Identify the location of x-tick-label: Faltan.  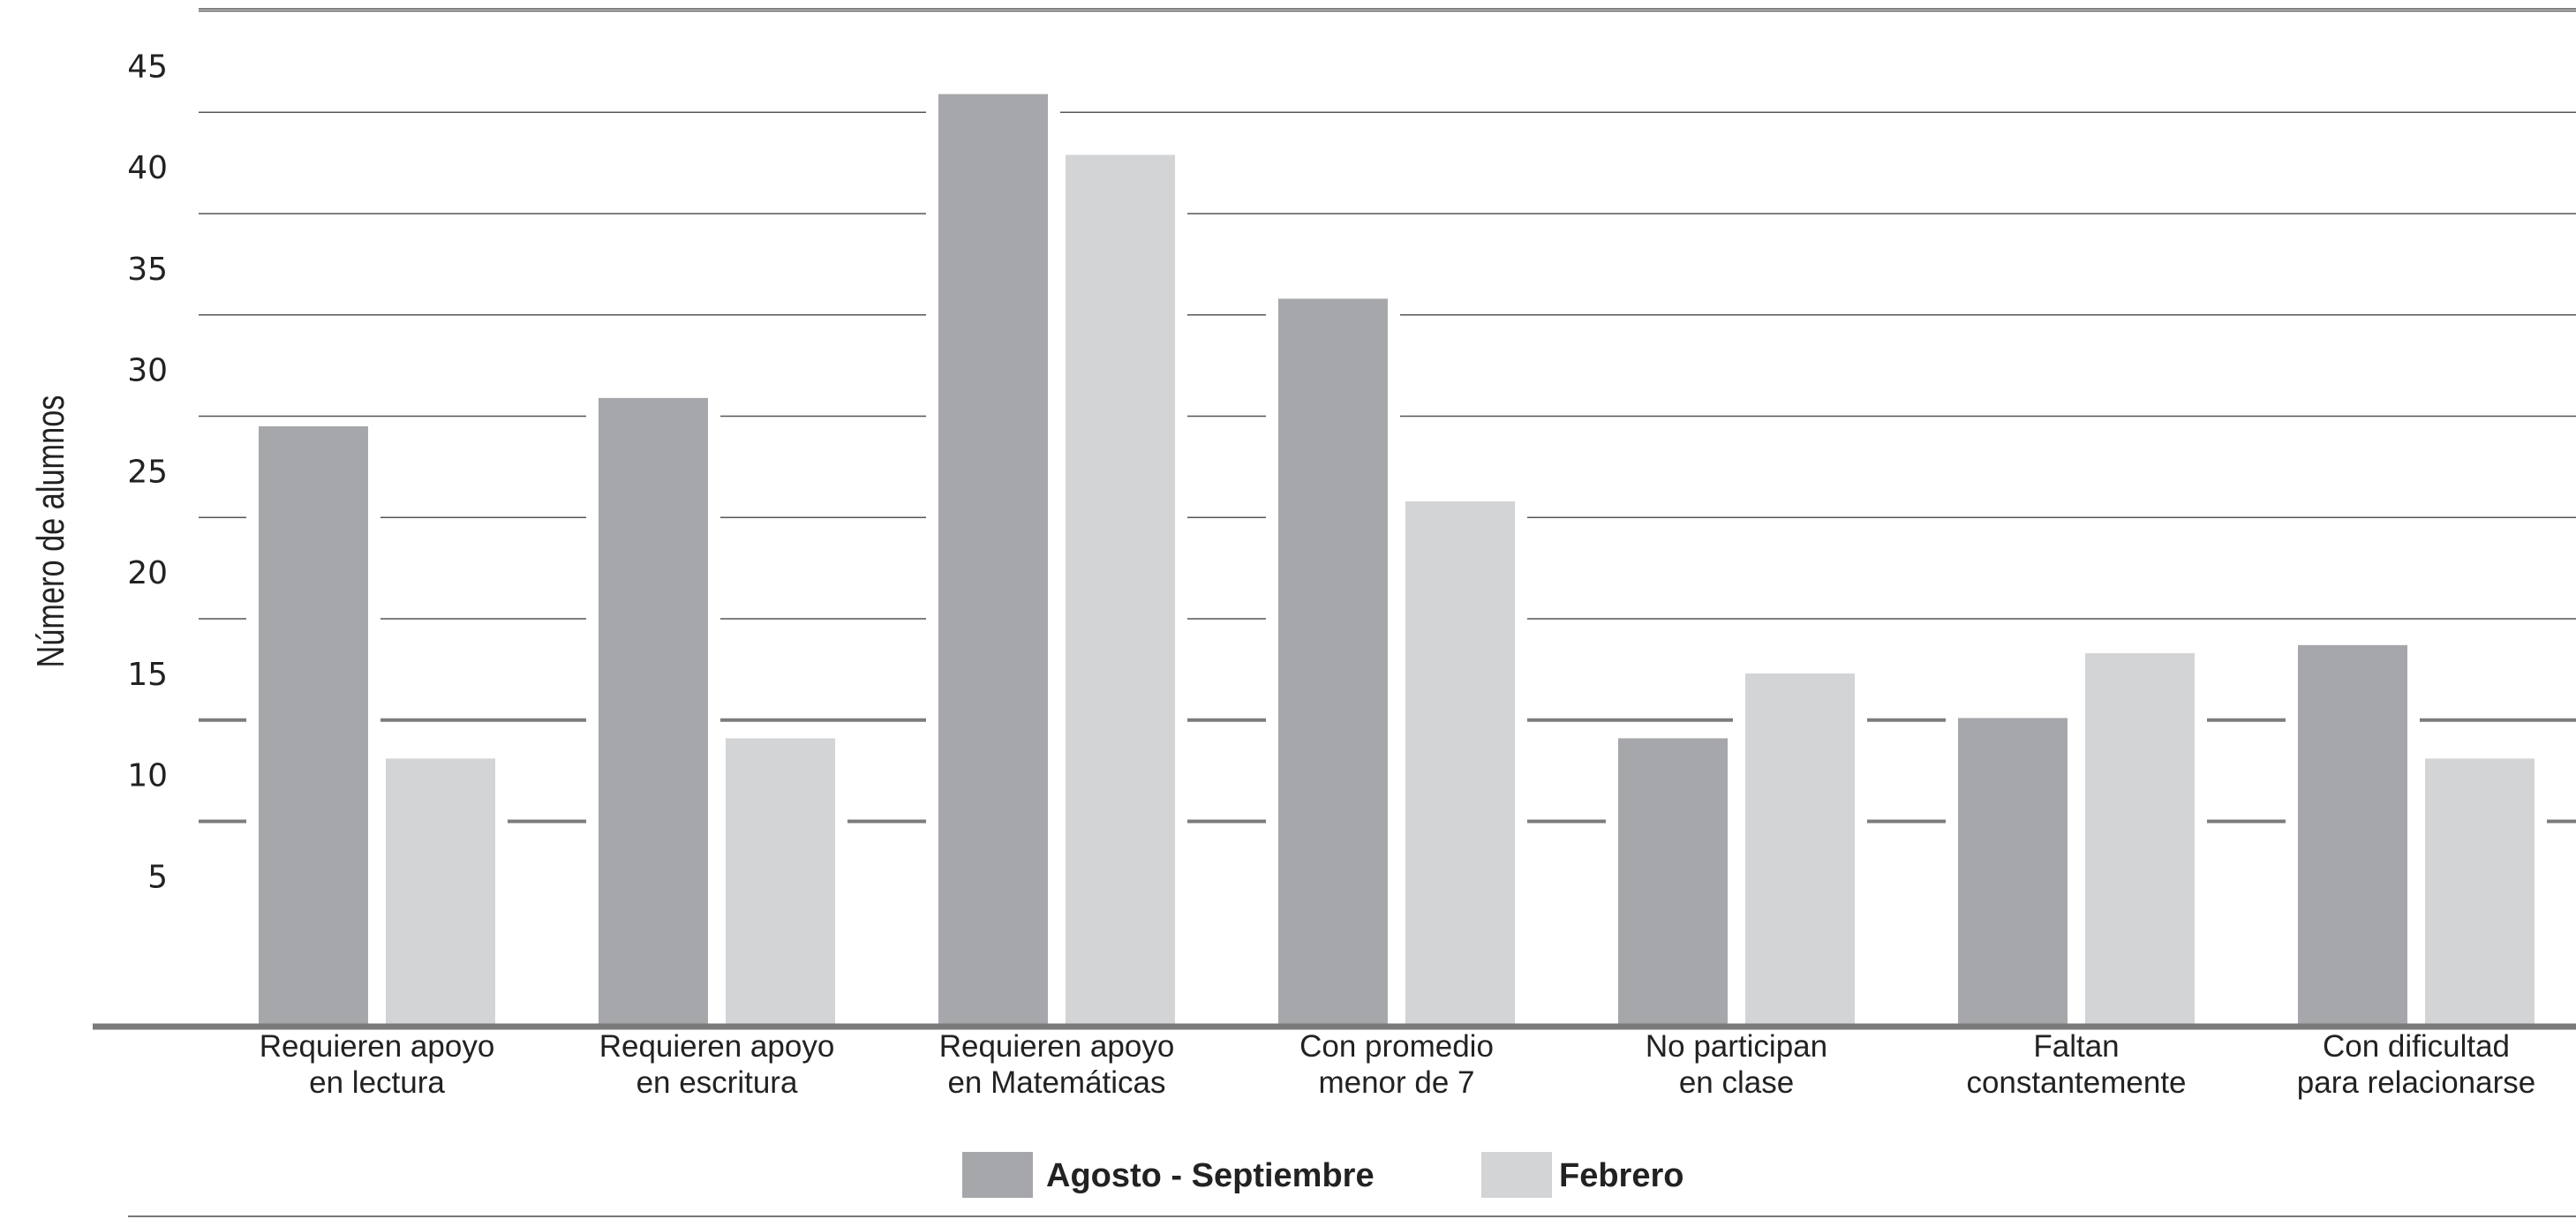
(2076, 1046).